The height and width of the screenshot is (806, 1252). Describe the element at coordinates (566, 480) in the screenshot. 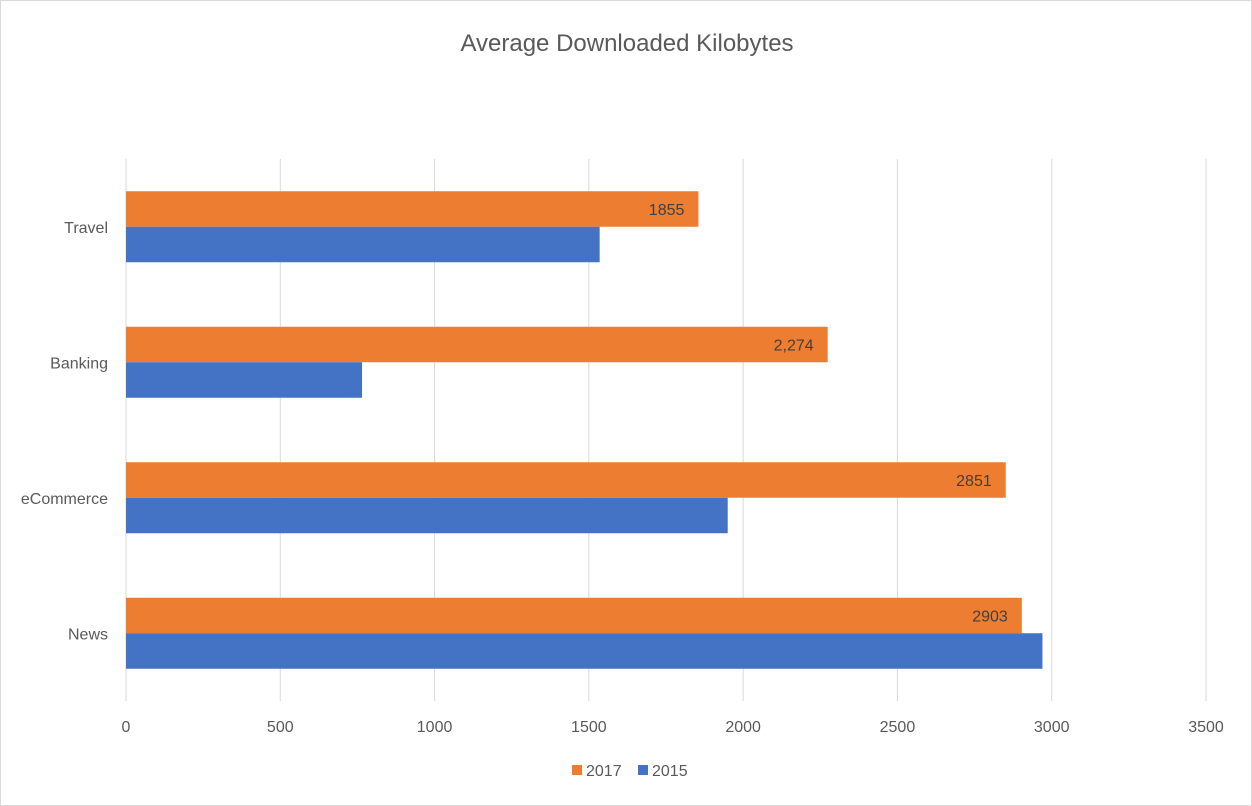

I see `bar-2017-ecommerce` at that location.